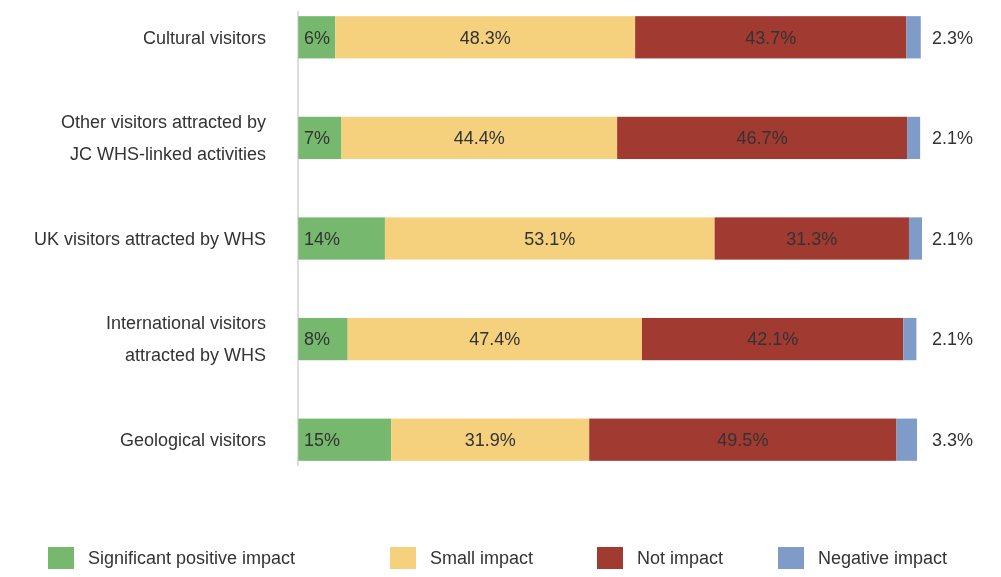 The width and height of the screenshot is (1001, 577). I want to click on legend-label: Negative impact, so click(883, 558).